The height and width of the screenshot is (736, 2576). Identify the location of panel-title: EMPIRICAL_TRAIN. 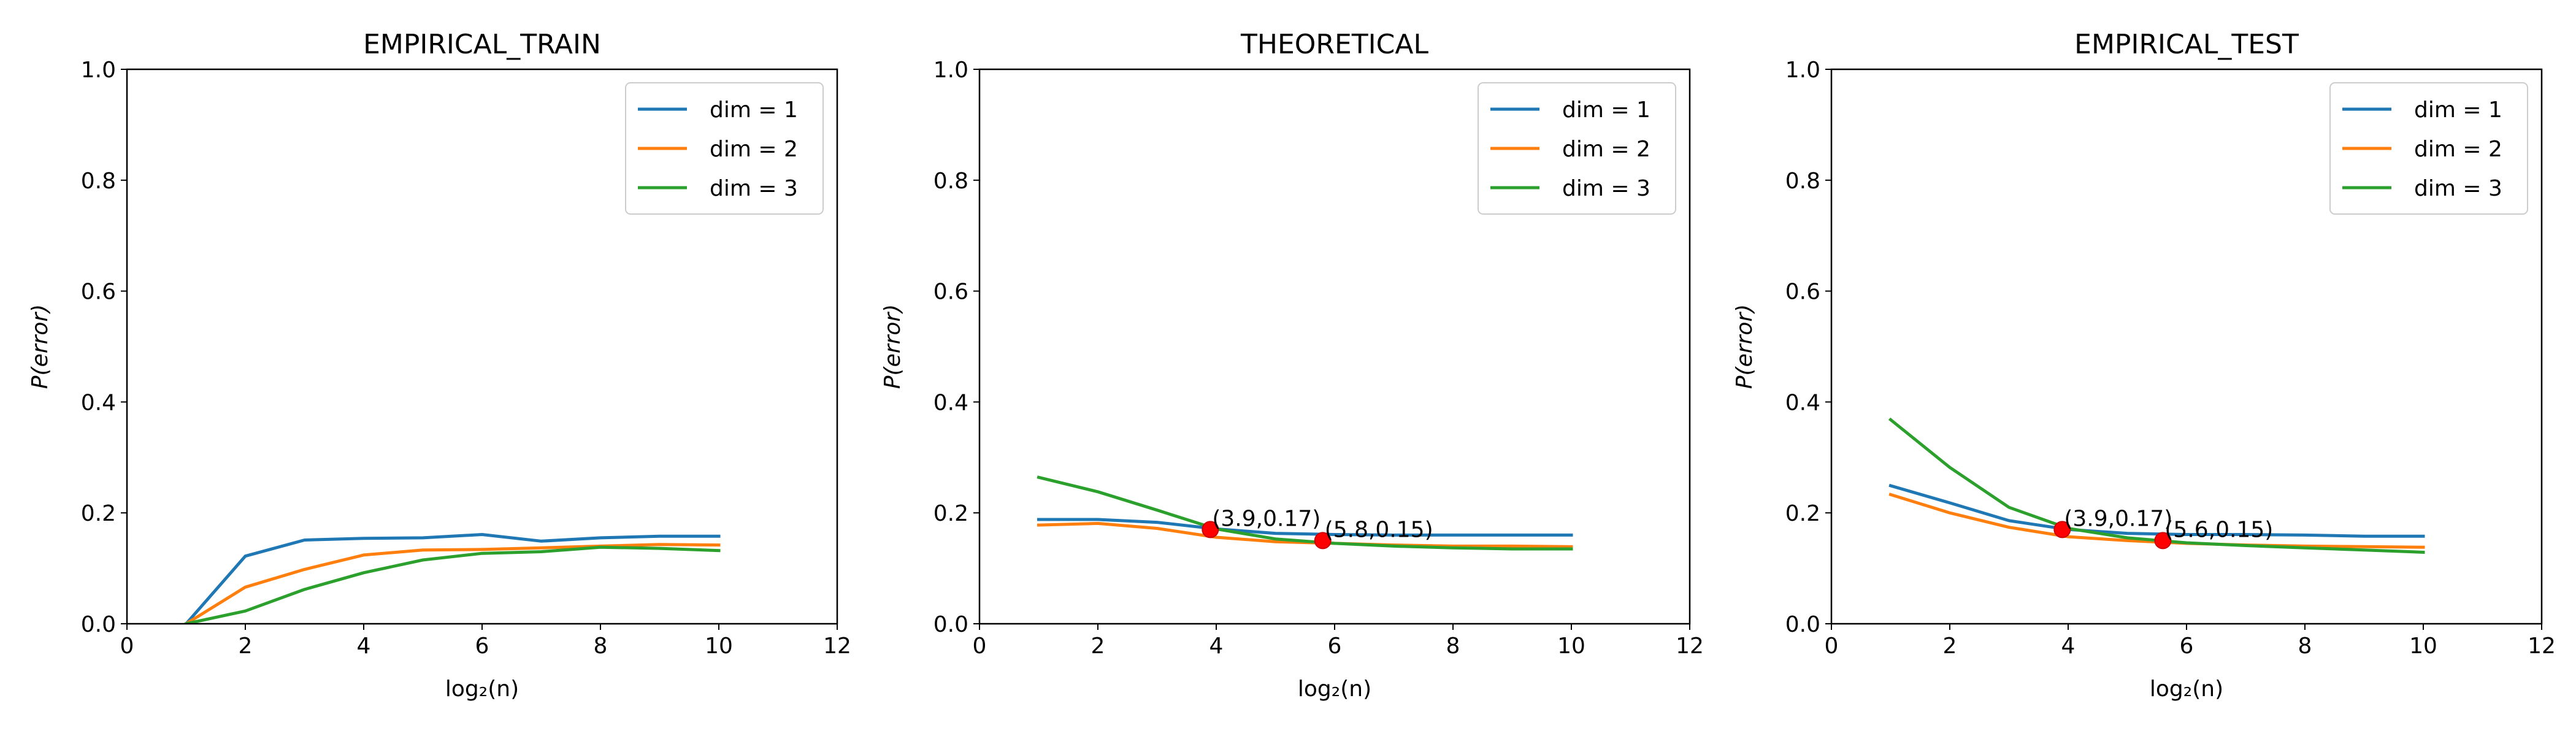
(482, 44).